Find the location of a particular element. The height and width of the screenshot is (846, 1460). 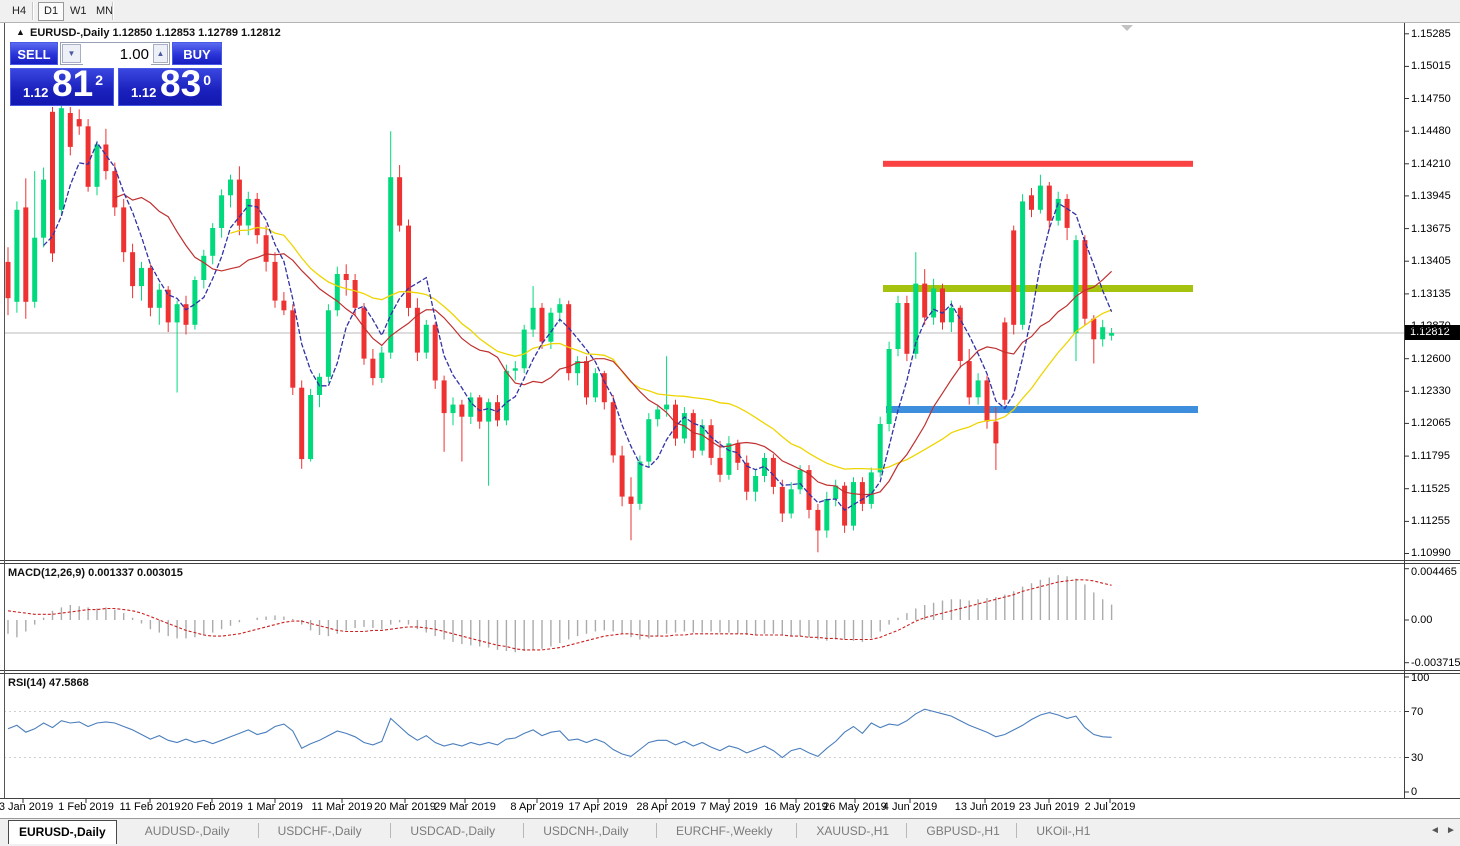

price-axis-label: 1.14480 is located at coordinates (1431, 131).